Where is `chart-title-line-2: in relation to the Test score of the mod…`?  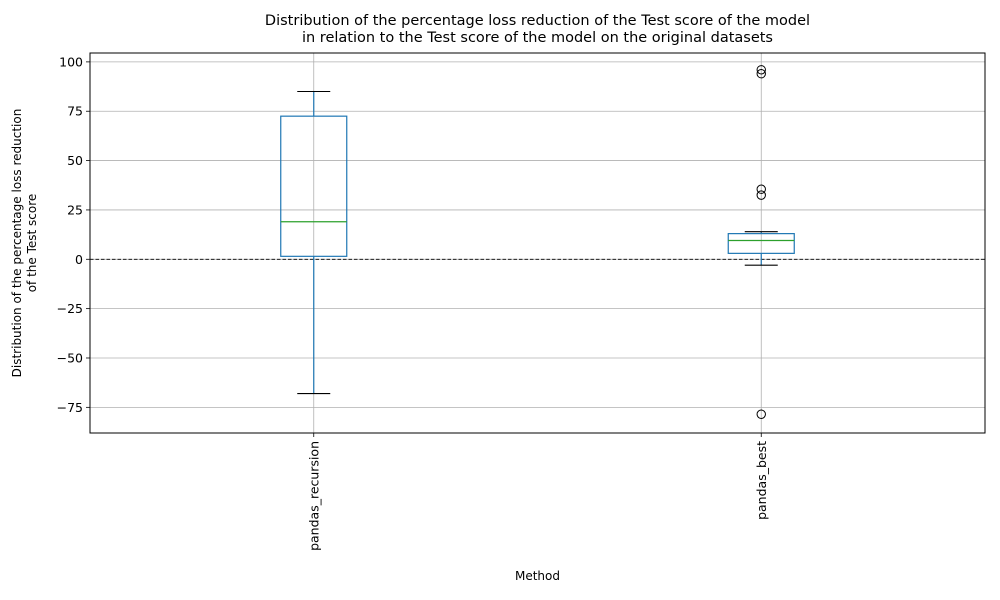 chart-title-line-2: in relation to the Test score of the mod… is located at coordinates (537, 38).